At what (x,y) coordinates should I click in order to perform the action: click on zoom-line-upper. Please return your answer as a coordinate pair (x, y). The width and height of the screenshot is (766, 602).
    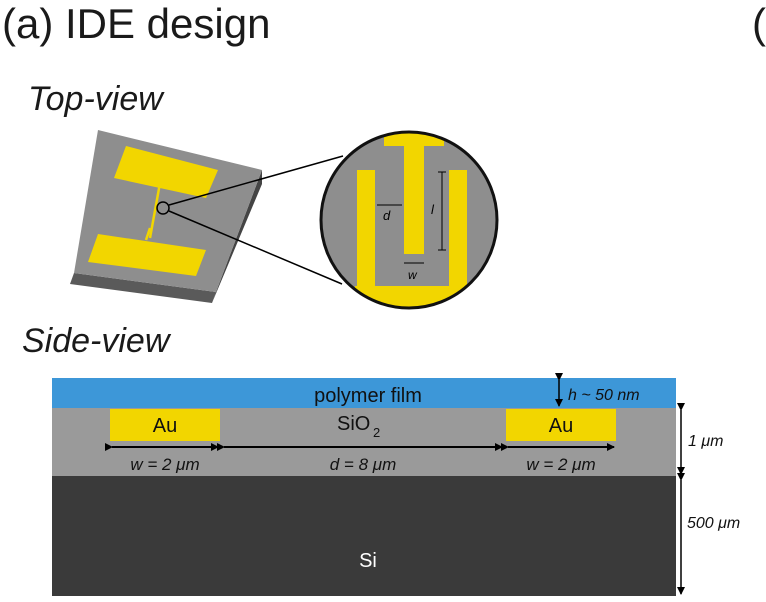
    Looking at the image, I should click on (256, 180).